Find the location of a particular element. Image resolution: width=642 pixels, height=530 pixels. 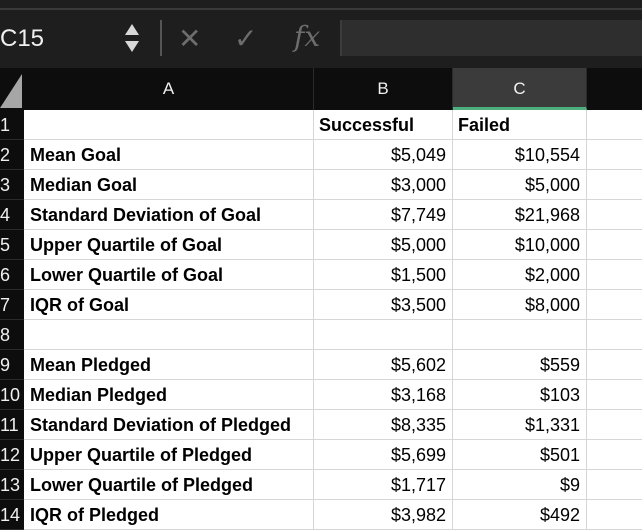

cell-b11: $8,335 is located at coordinates (383, 425).